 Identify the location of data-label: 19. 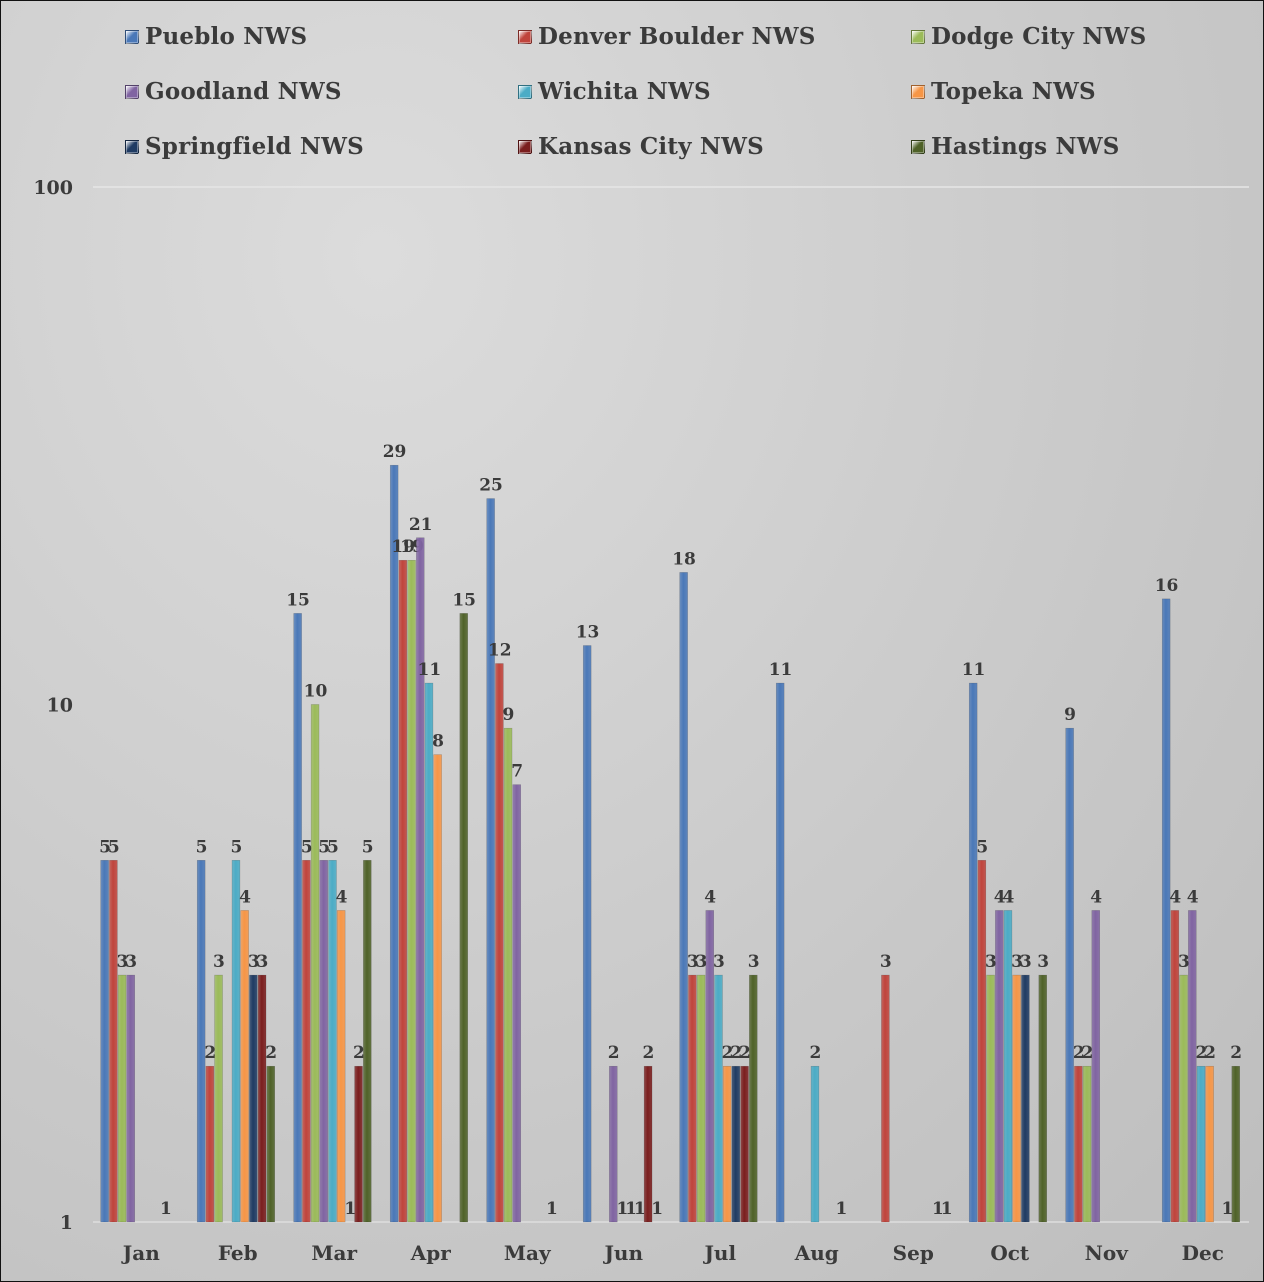
(403, 547).